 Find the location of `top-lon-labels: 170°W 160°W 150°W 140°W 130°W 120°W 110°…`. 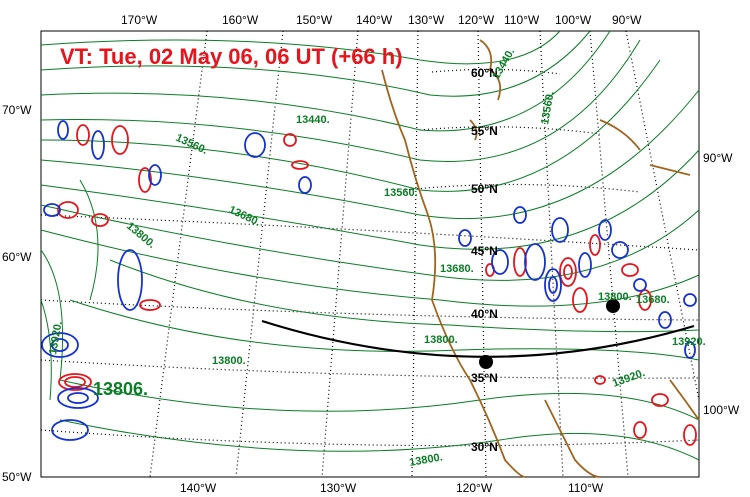

top-lon-labels: 170°W 160°W 150°W 140°W 130°W 120°W 110°… is located at coordinates (381, 20).